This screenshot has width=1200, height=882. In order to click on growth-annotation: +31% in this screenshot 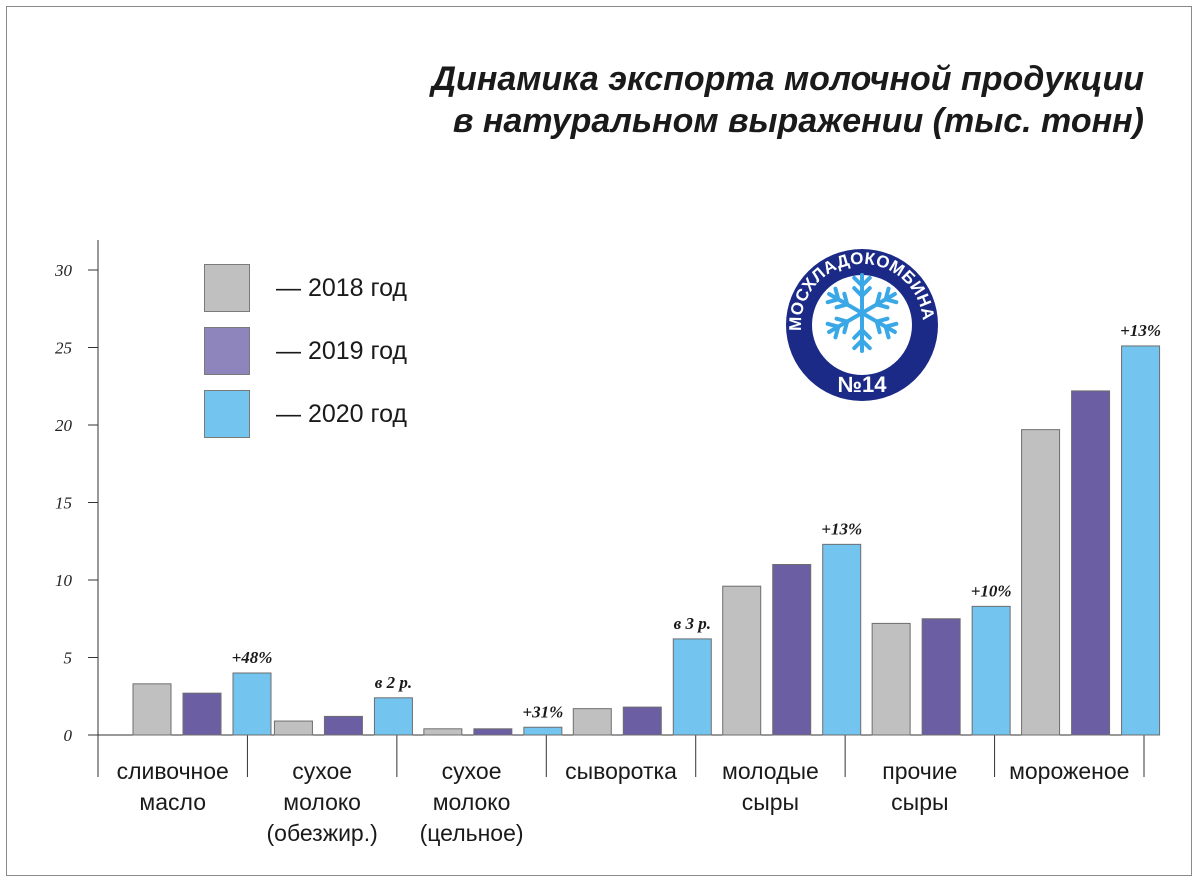, I will do `click(542, 711)`.